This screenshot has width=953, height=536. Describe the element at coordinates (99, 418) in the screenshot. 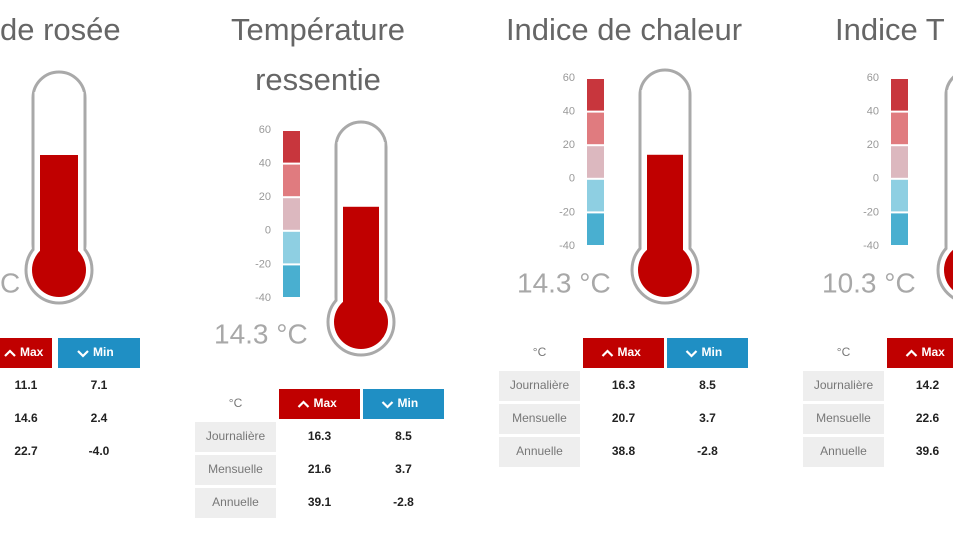

I see `min-value: 2.4` at that location.